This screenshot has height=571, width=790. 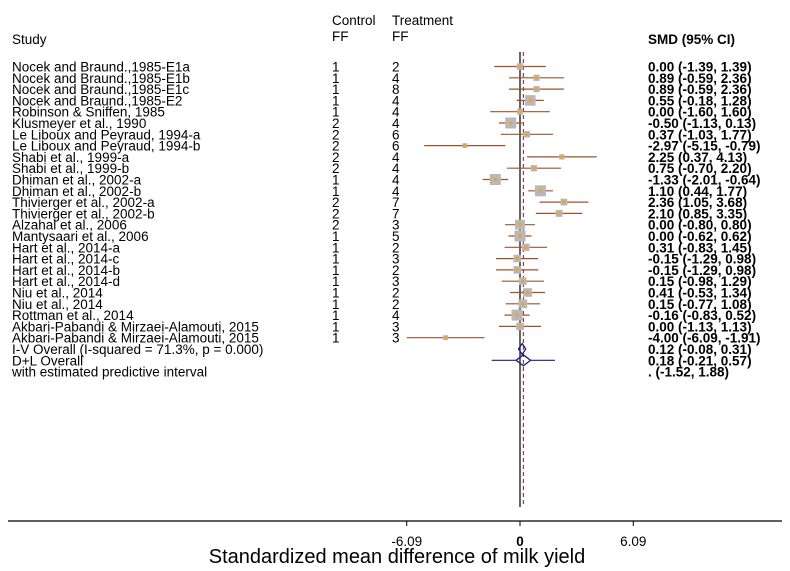 I want to click on study-row: Shabi et al., 1999-a 2 4 2.25 (0.37, 4.13), so click(x=379, y=157).